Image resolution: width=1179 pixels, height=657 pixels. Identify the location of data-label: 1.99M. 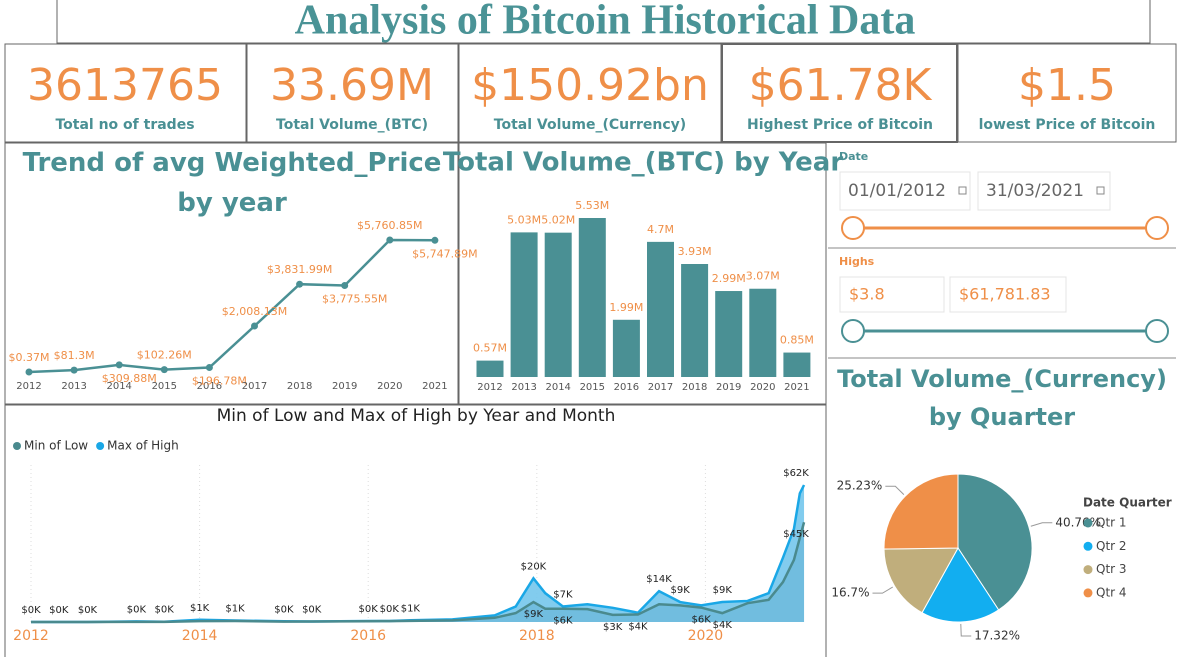
(626, 307).